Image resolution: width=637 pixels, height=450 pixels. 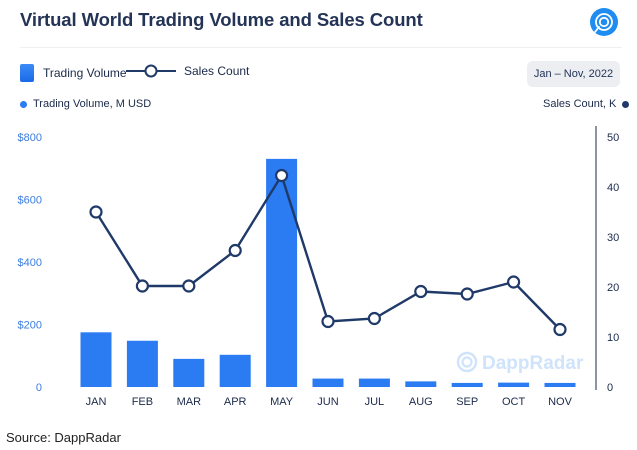 I want to click on legend-sales-label: Sales Count, so click(x=217, y=71).